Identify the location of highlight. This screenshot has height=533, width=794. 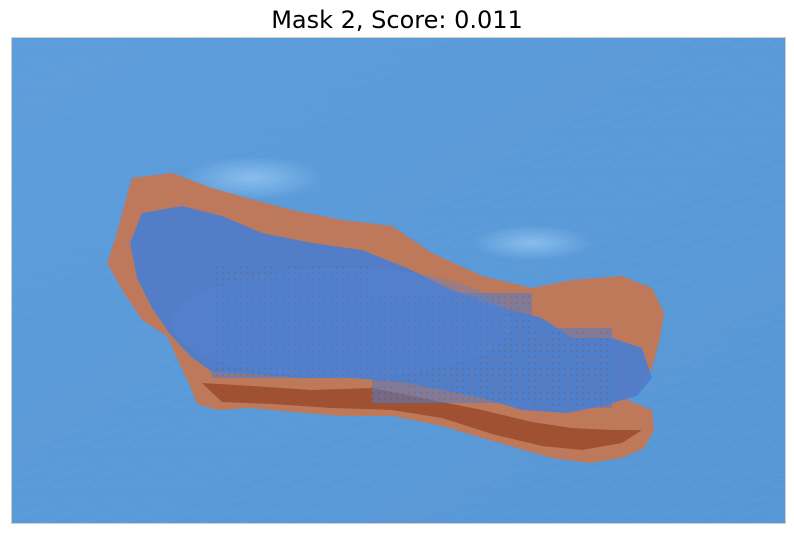
(532, 243).